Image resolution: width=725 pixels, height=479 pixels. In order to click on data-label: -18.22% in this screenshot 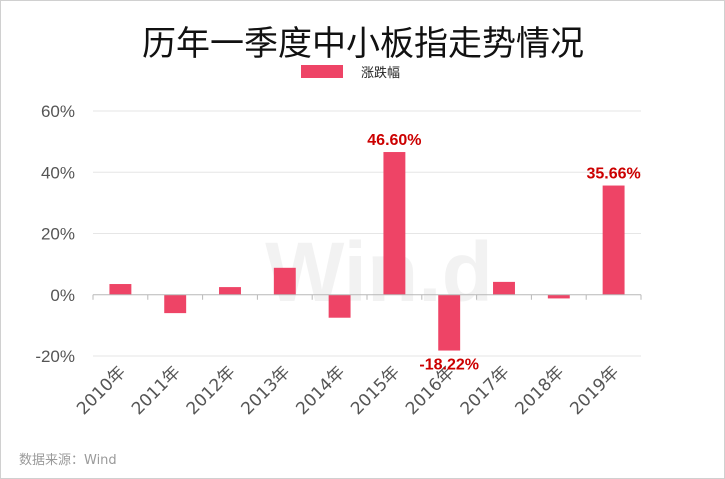, I will do `click(449, 365)`.